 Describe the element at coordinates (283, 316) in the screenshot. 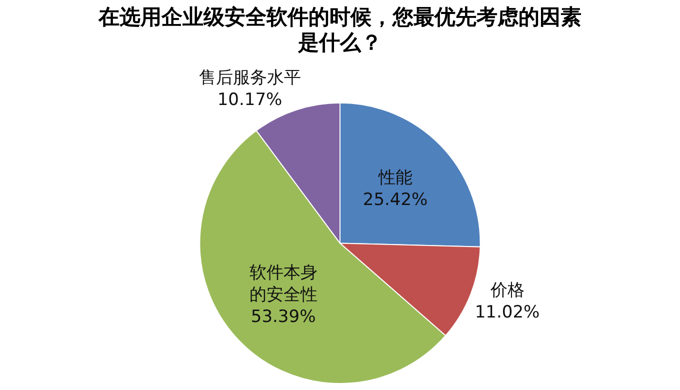

I see `data-label: 53.39%` at that location.